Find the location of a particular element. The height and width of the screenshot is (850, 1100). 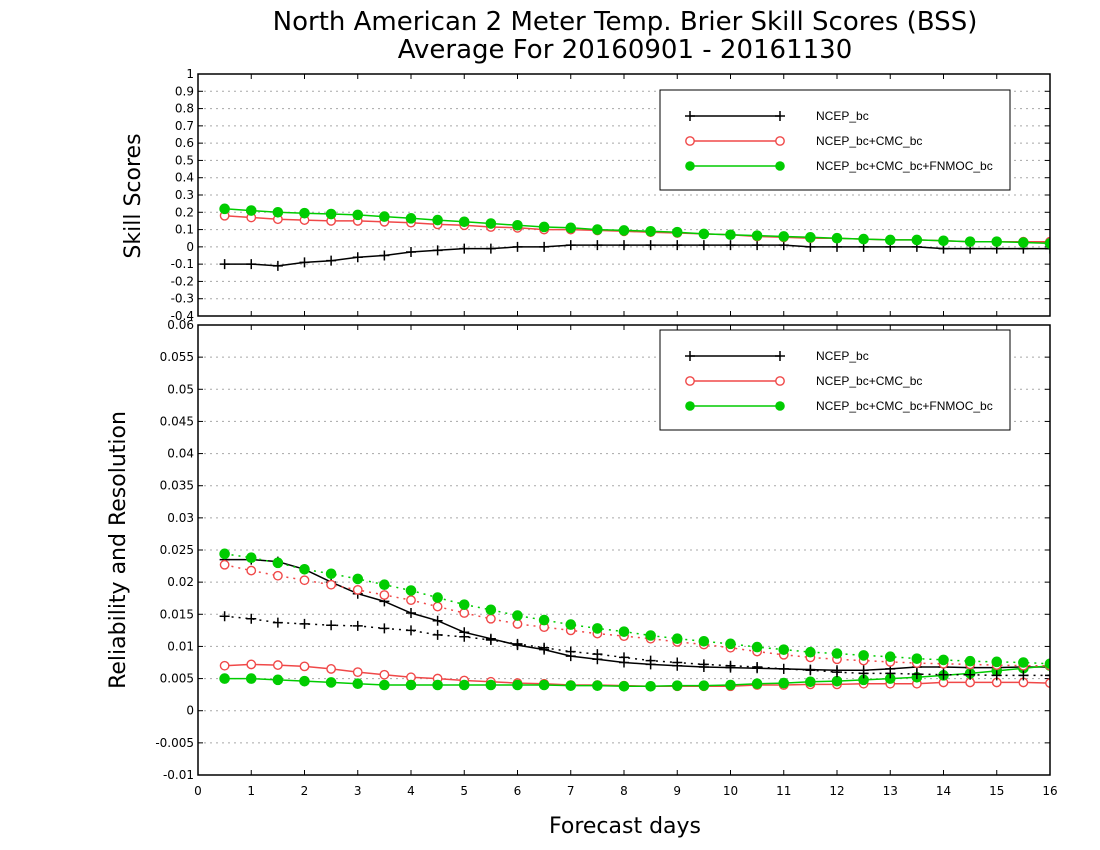

y-tick-label: 0 is located at coordinates (190, 247).